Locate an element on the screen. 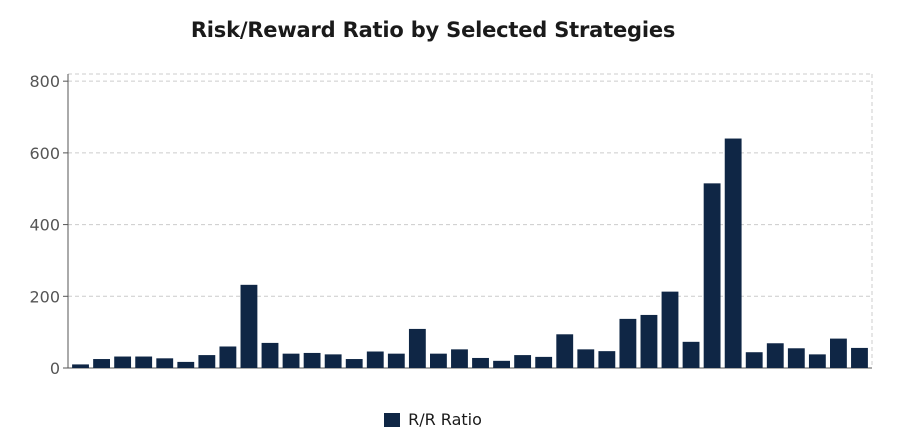 The width and height of the screenshot is (902, 443). legend: R/R Ratio is located at coordinates (433, 419).